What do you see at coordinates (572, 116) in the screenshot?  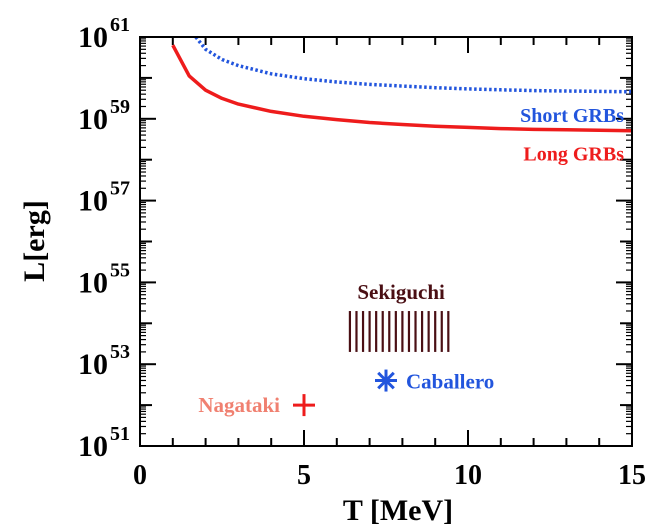 I see `series-label: Short GRBs` at bounding box center [572, 116].